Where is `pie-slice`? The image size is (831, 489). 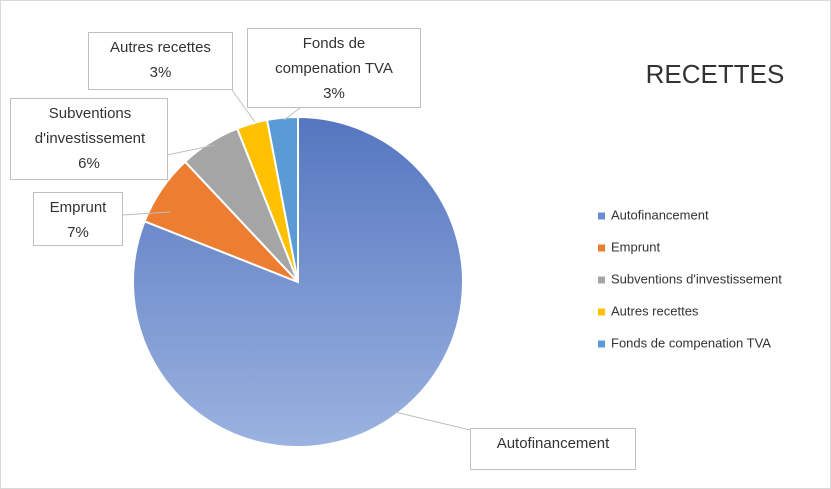 pie-slice is located at coordinates (282, 199).